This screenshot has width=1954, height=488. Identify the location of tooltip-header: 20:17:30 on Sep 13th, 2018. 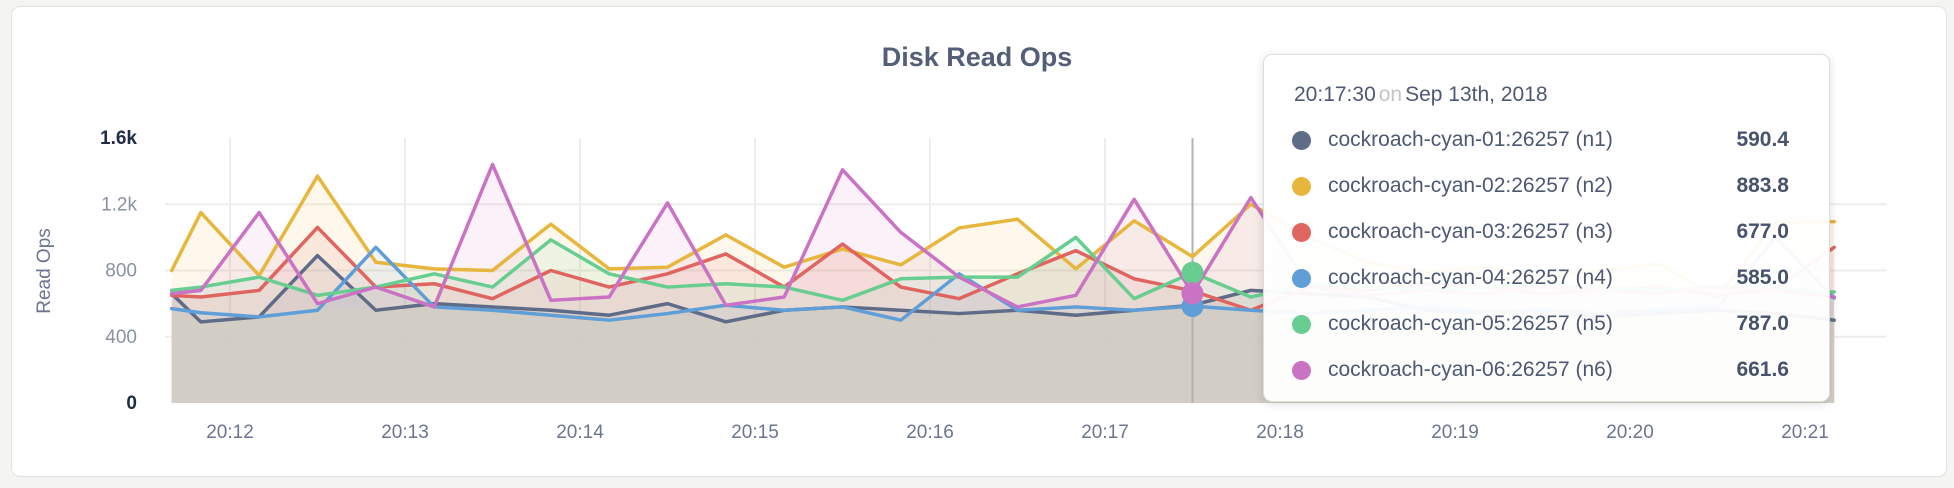
(1541, 95).